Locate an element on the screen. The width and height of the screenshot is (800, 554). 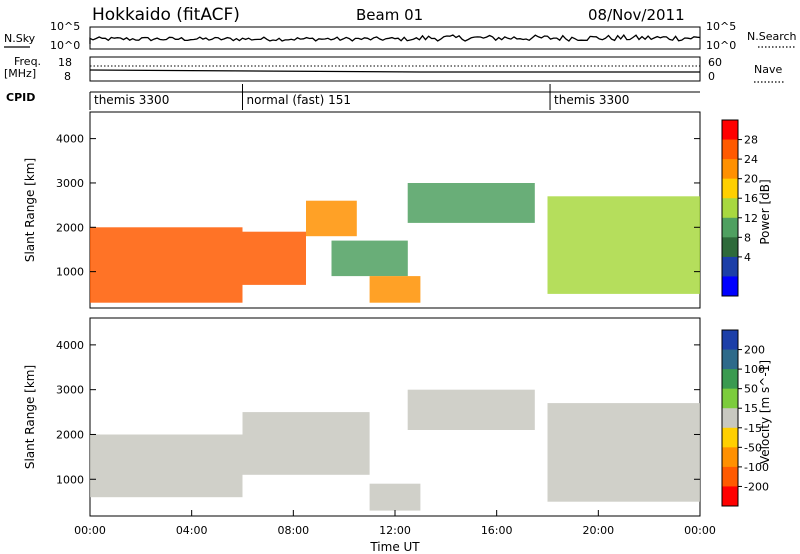
freq-scale-bottom: 8 is located at coordinates (67, 76).